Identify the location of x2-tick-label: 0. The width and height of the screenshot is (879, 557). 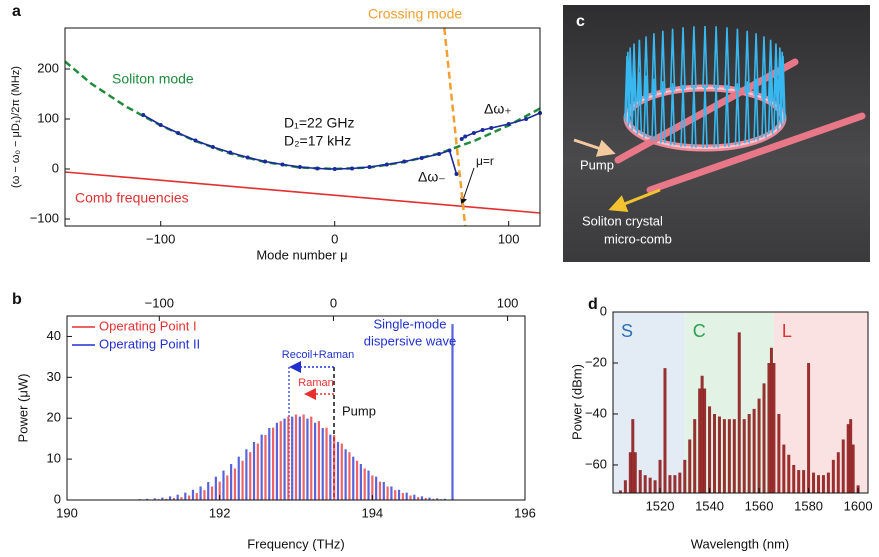
(333, 302).